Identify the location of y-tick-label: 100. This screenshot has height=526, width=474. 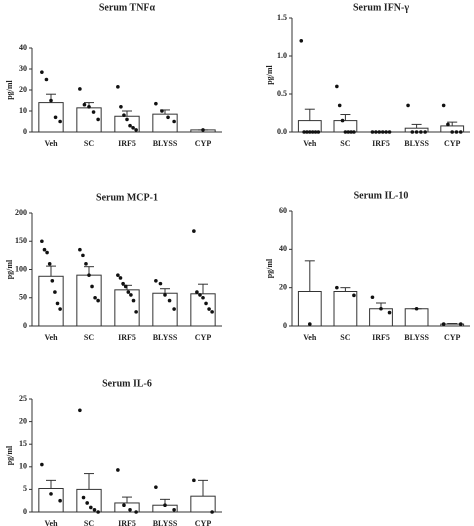
(21, 268).